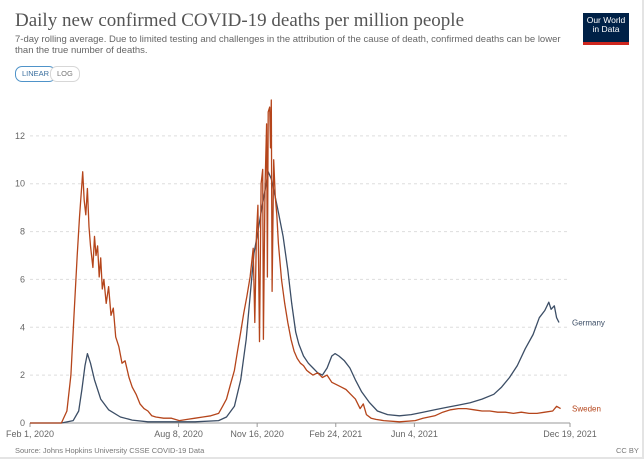  I want to click on x-tick-label: Feb 1, 2020, so click(30, 434).